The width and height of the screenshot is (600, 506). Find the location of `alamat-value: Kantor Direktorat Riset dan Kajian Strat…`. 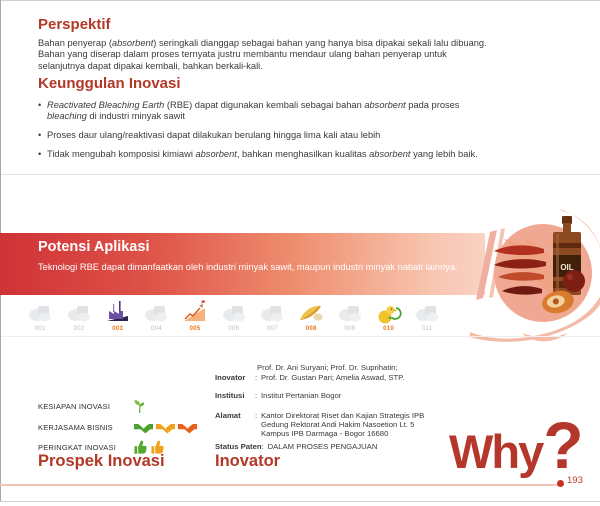

alamat-value: Kantor Direktorat Riset dan Kajian Strat… is located at coordinates (342, 425).